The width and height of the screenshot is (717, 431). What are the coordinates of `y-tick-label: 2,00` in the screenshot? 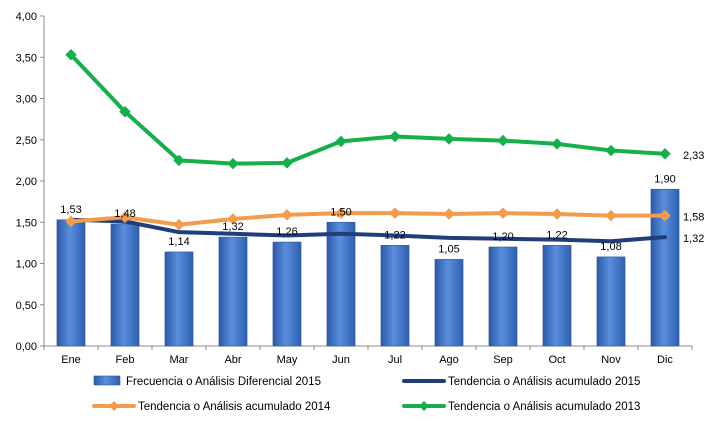 It's located at (26, 182).